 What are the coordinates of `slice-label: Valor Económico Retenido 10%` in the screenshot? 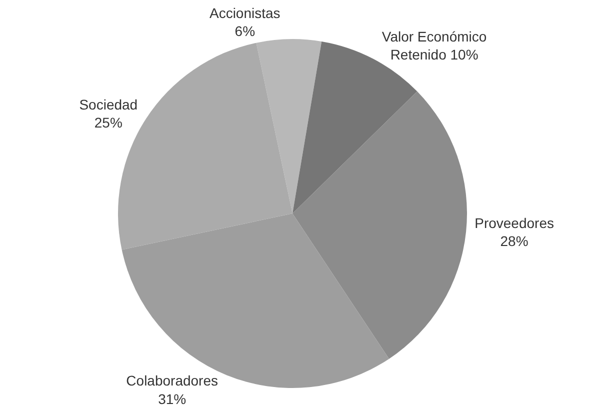 It's located at (434, 45).